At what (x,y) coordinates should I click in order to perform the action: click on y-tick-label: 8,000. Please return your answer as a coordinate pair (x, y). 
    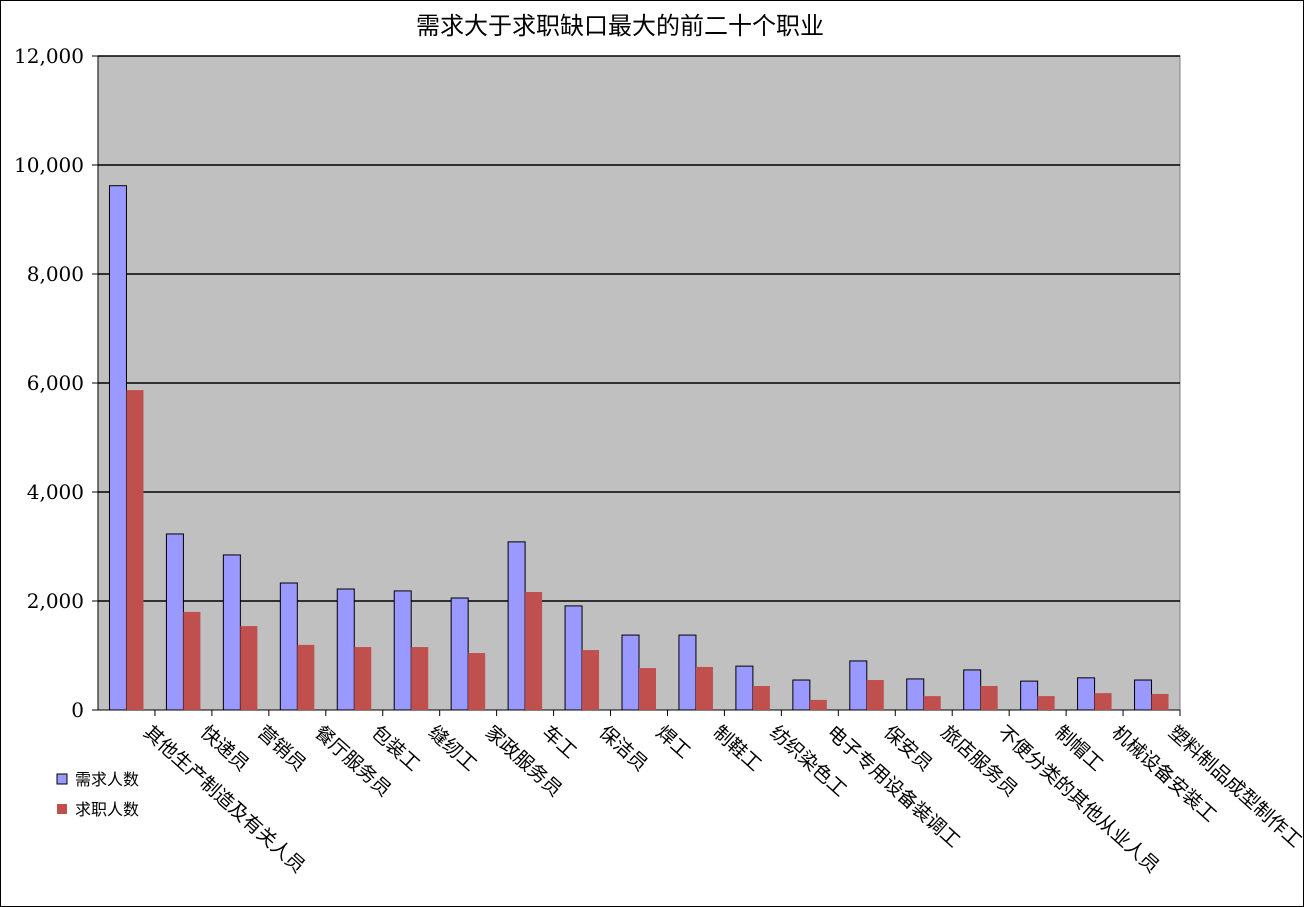
    Looking at the image, I should click on (55, 274).